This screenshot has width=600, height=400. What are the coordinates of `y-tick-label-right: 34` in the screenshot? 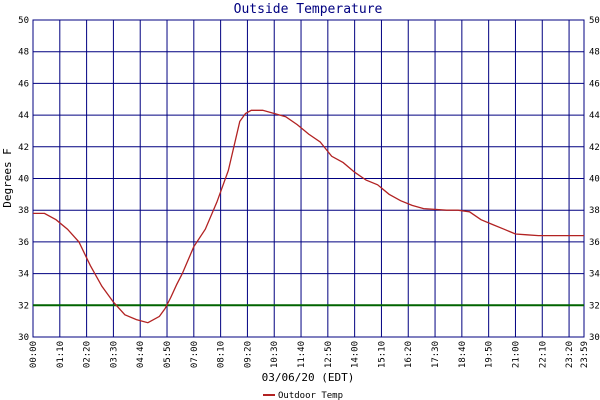 It's located at (594, 275).